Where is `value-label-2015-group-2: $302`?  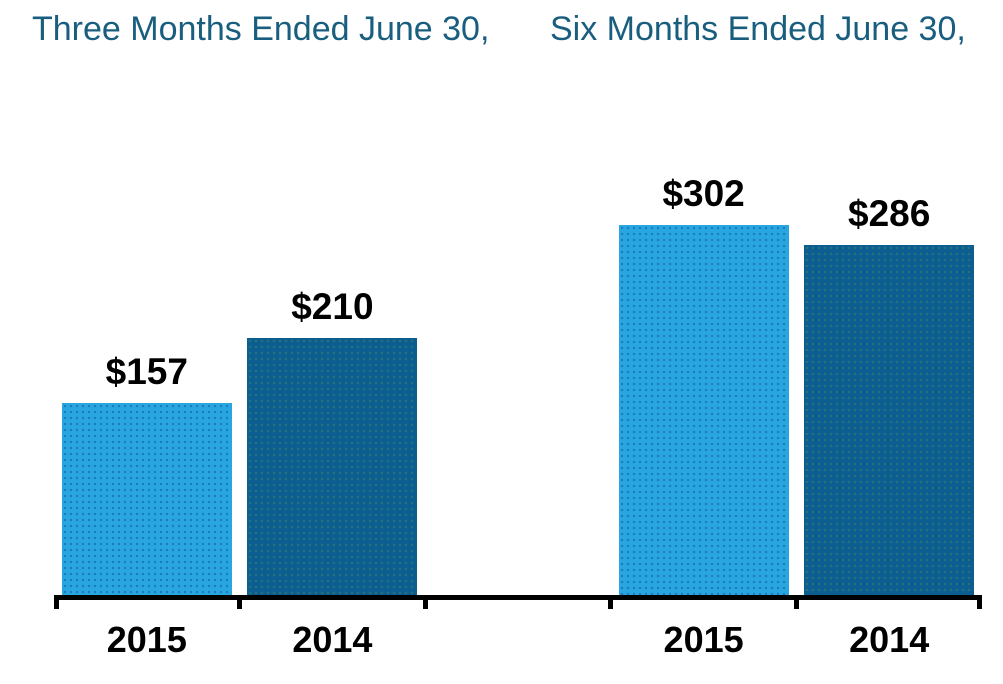
value-label-2015-group-2: $302 is located at coordinates (703, 193).